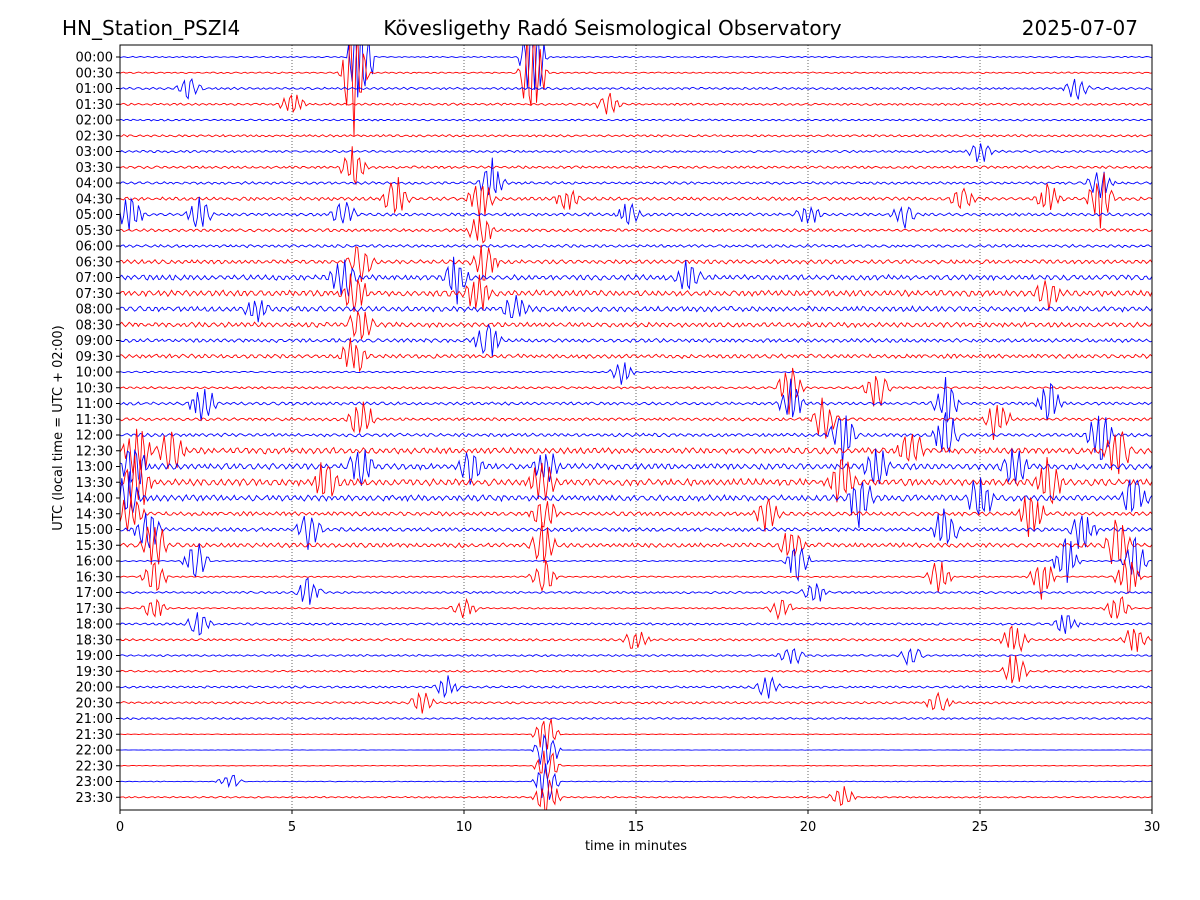 The image size is (1200, 900). Describe the element at coordinates (808, 827) in the screenshot. I see `x-tick-label: 20` at that location.